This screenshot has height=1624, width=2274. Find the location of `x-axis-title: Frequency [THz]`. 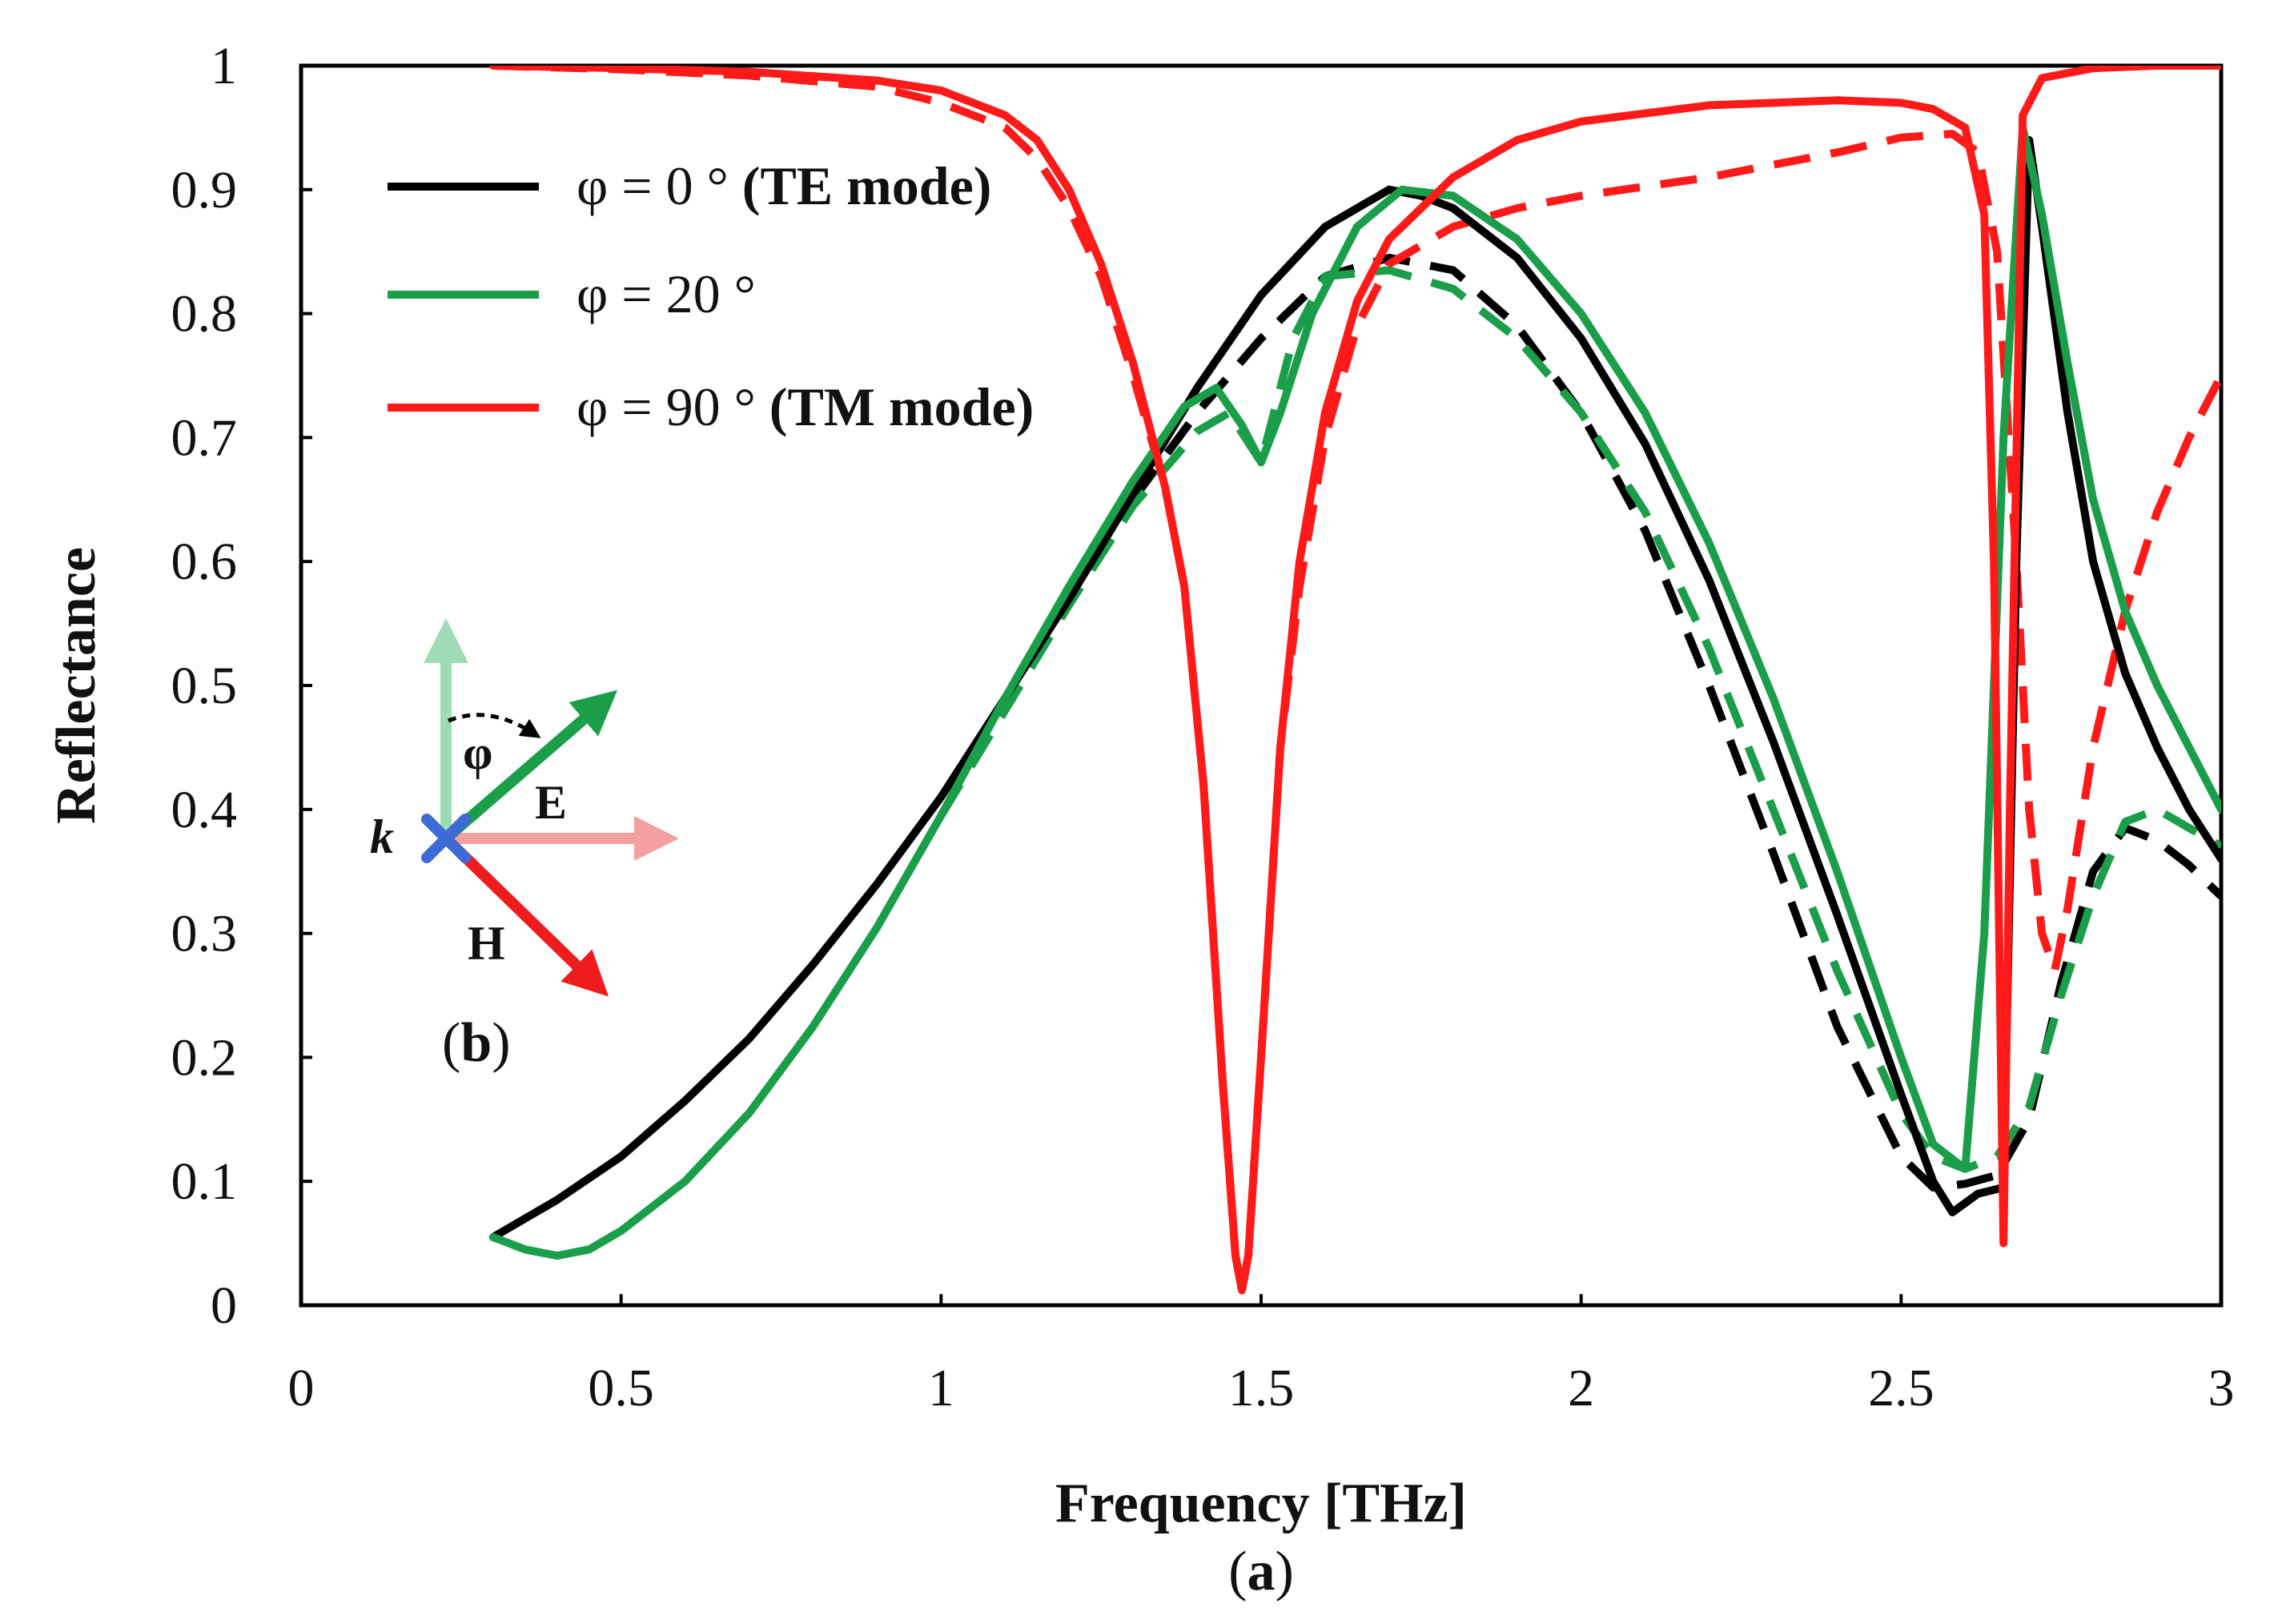

x-axis-title: Frequency [THz] is located at coordinates (1261, 1503).